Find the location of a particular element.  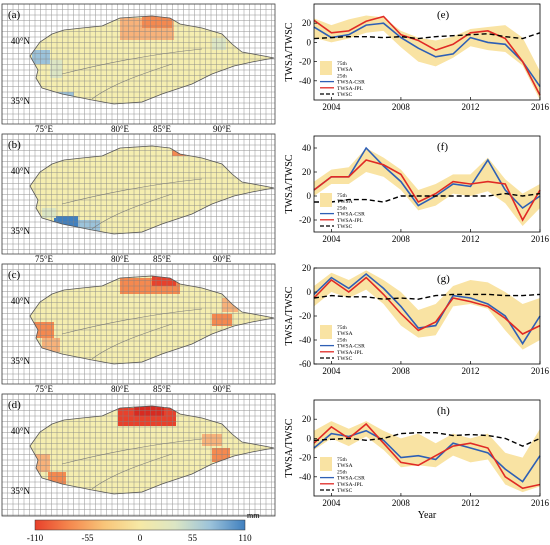

panel-label: (g) is located at coordinates (443, 279).